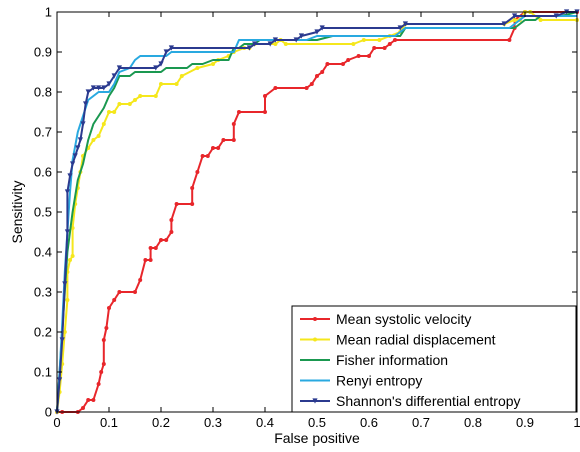 This screenshot has width=580, height=452. I want to click on y-tick-label: 0.6, so click(43, 172).